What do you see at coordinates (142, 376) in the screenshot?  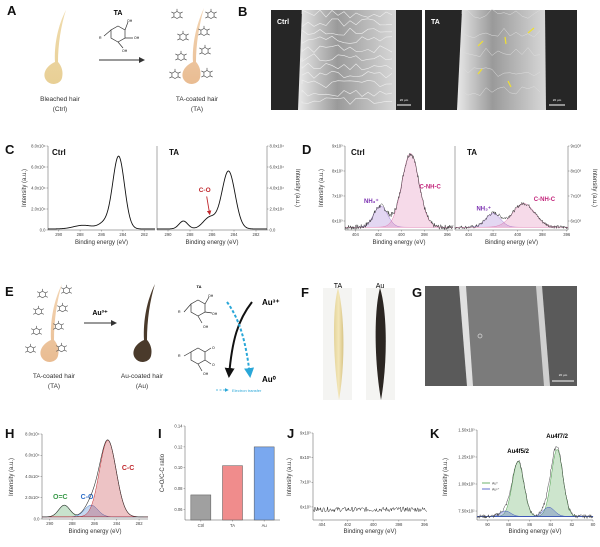 I see `au-hair-caption: Au-coated hair` at bounding box center [142, 376].